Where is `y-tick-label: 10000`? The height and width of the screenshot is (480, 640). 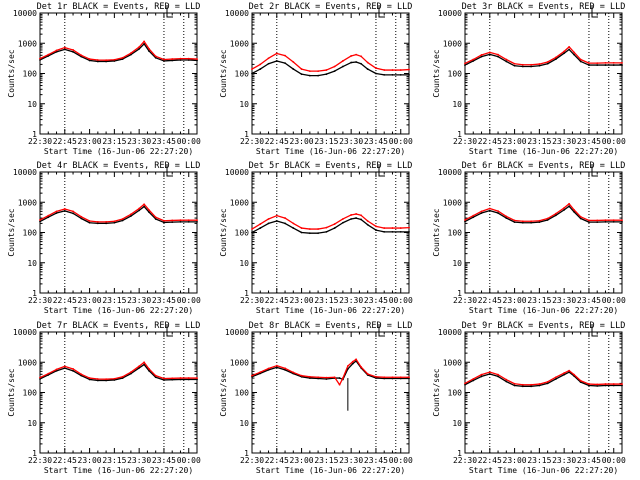 y-tick-label: 10000 is located at coordinates (450, 332).